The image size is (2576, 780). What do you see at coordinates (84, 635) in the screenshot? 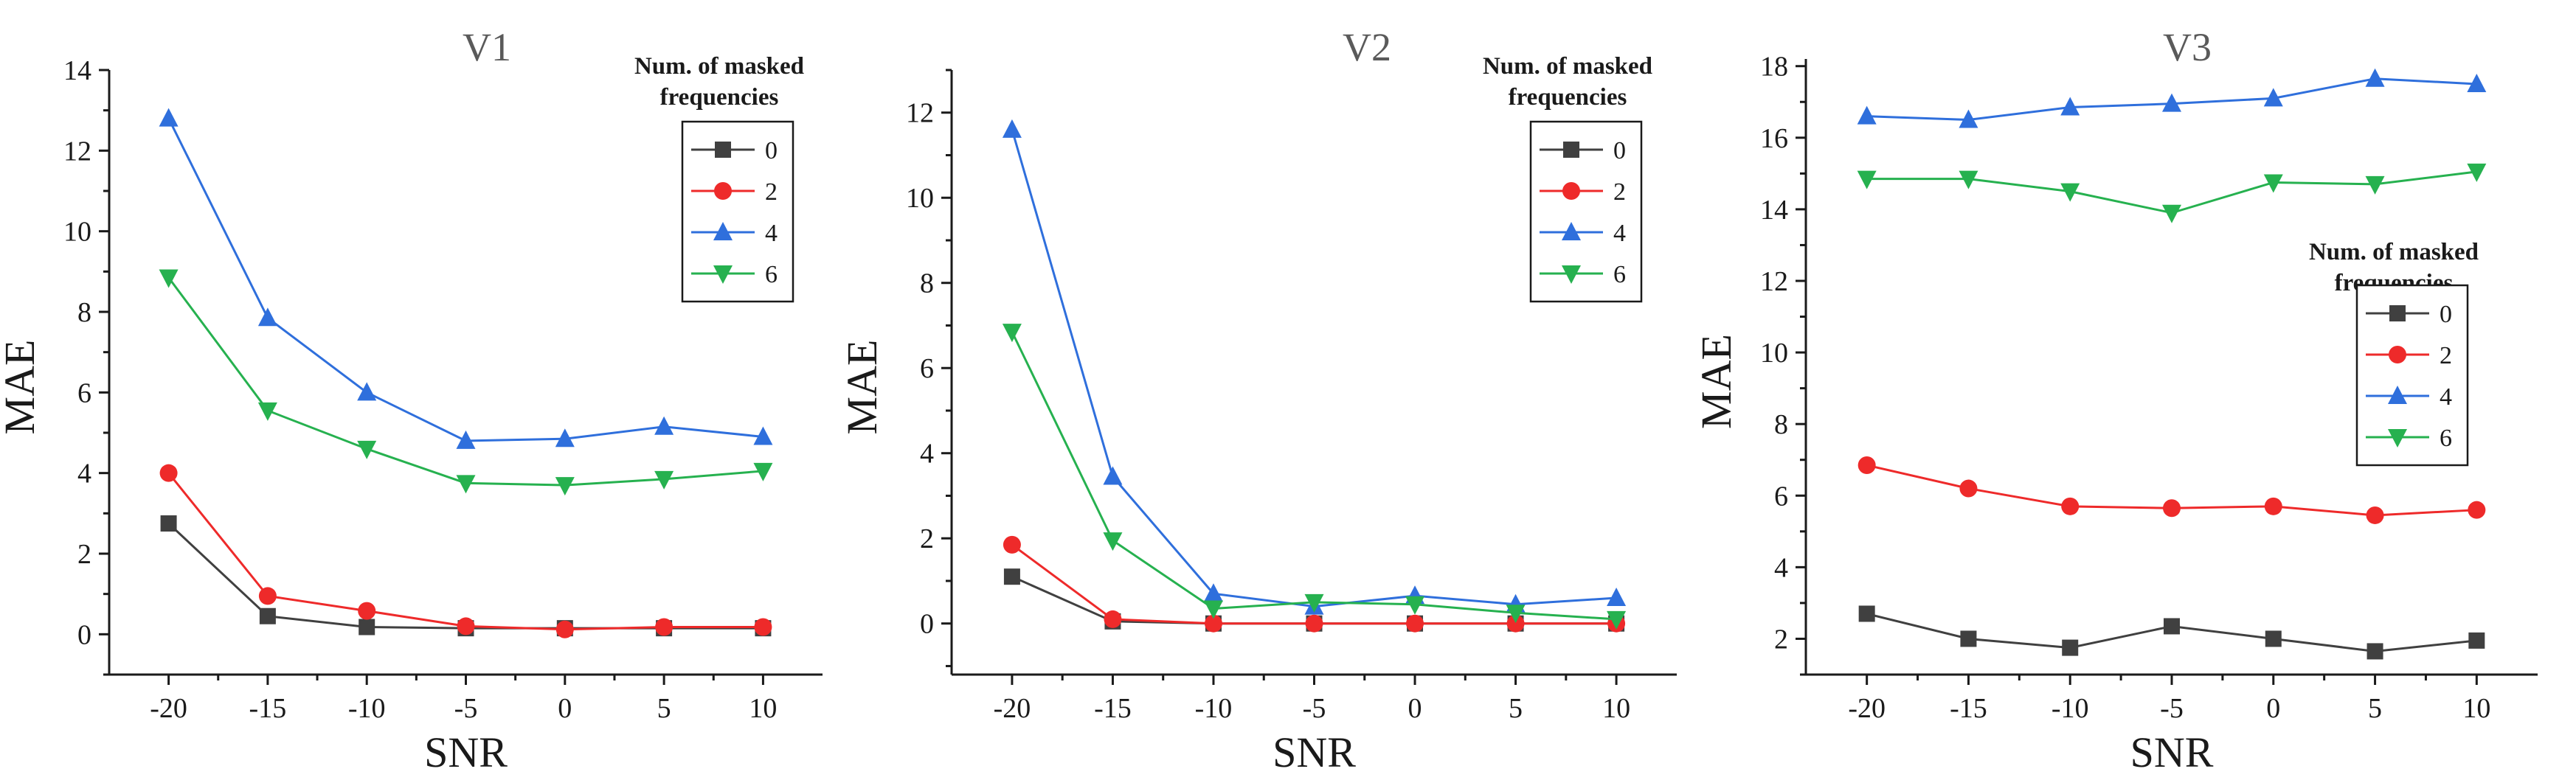
I see `y-tick-label: 0` at bounding box center [84, 635].